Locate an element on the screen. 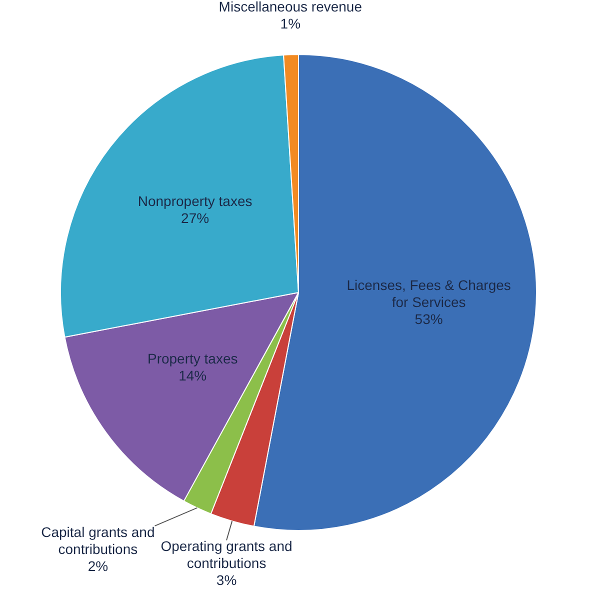 The image size is (597, 605). slice-label: Nonproperty taxes is located at coordinates (195, 201).